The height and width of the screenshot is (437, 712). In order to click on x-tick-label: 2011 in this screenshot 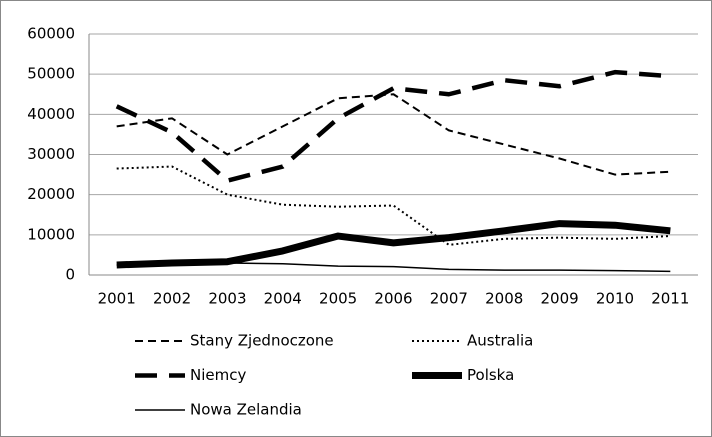, I will do `click(670, 299)`.